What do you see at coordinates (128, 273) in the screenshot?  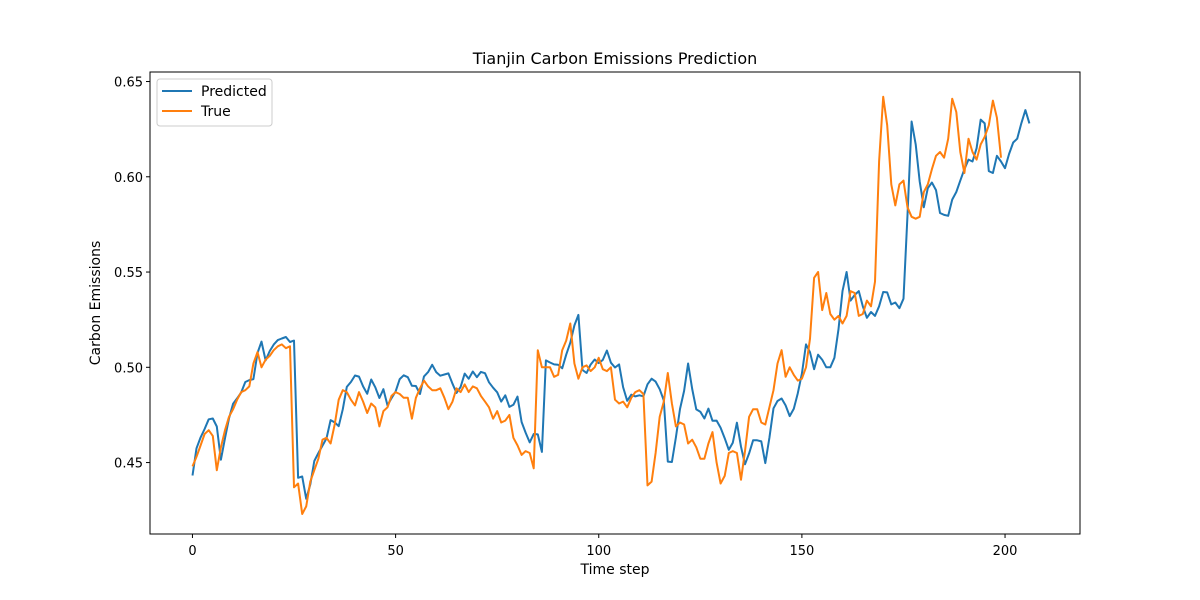 I see `y-tick-label: 0.55` at bounding box center [128, 273].